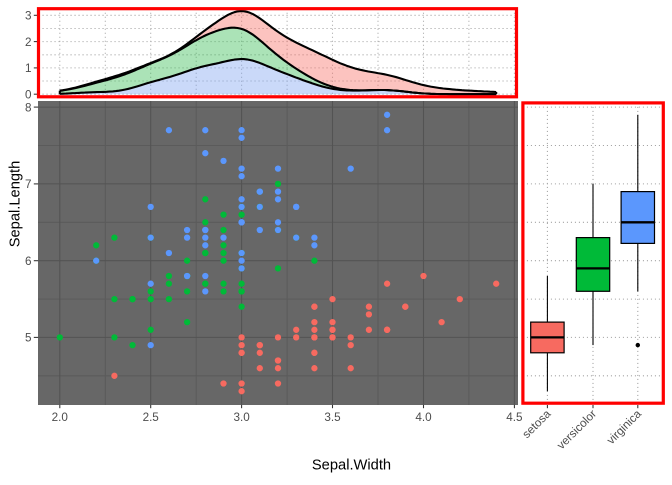 Image resolution: width=672 pixels, height=485 pixels. Describe the element at coordinates (351, 466) in the screenshot. I see `svg-text: Sepal.Width` at that location.